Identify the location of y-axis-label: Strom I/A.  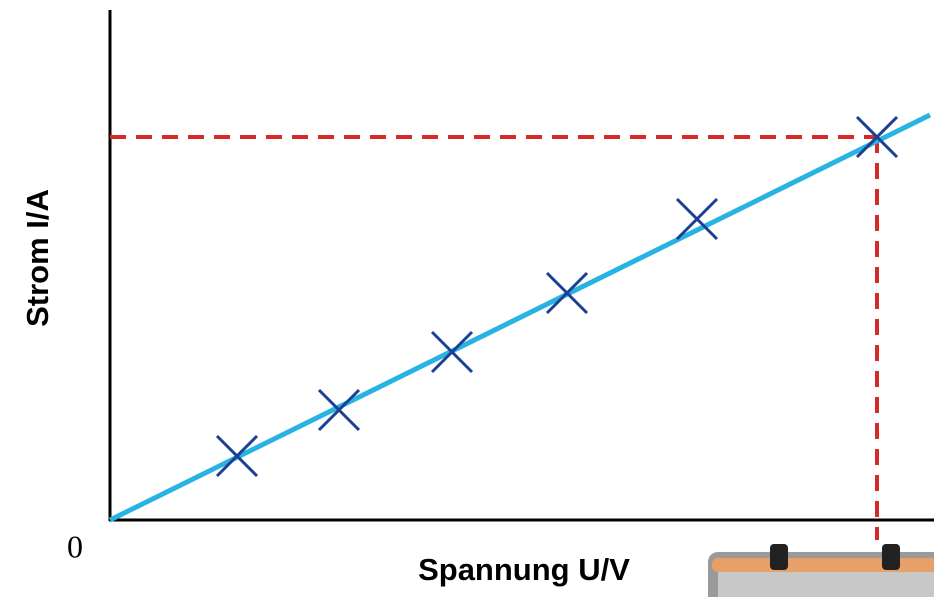
(37, 258).